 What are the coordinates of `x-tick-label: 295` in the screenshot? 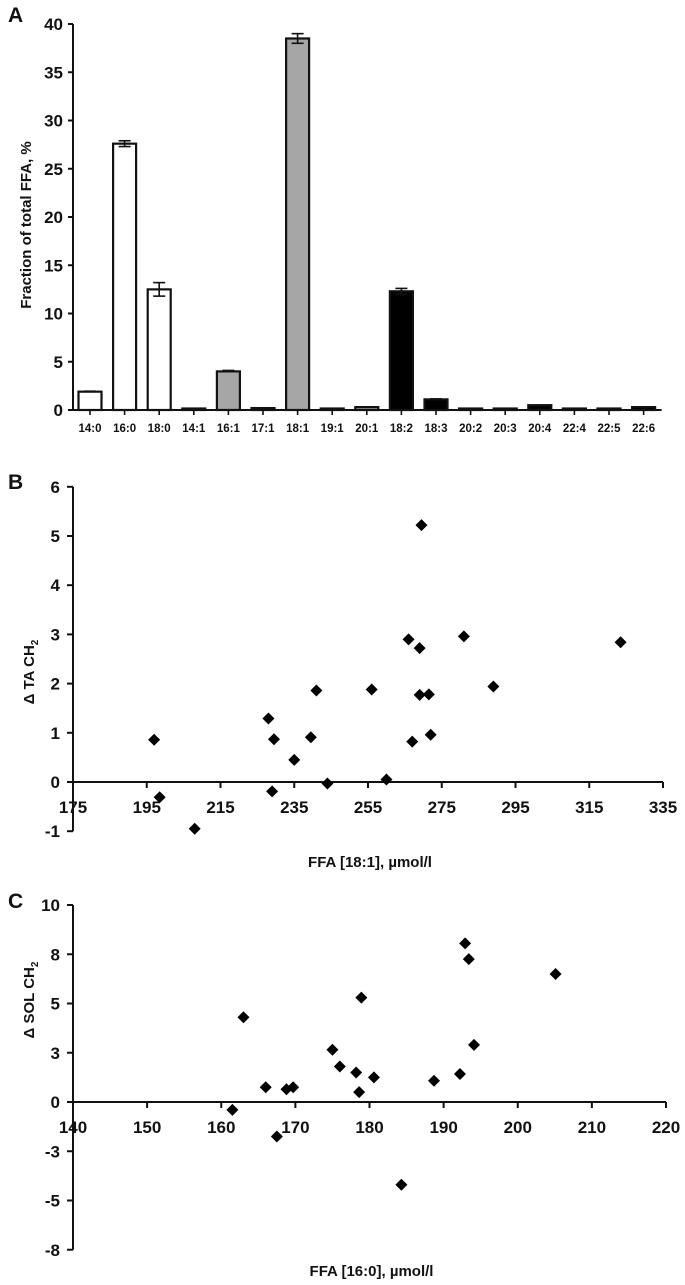 It's located at (515, 807).